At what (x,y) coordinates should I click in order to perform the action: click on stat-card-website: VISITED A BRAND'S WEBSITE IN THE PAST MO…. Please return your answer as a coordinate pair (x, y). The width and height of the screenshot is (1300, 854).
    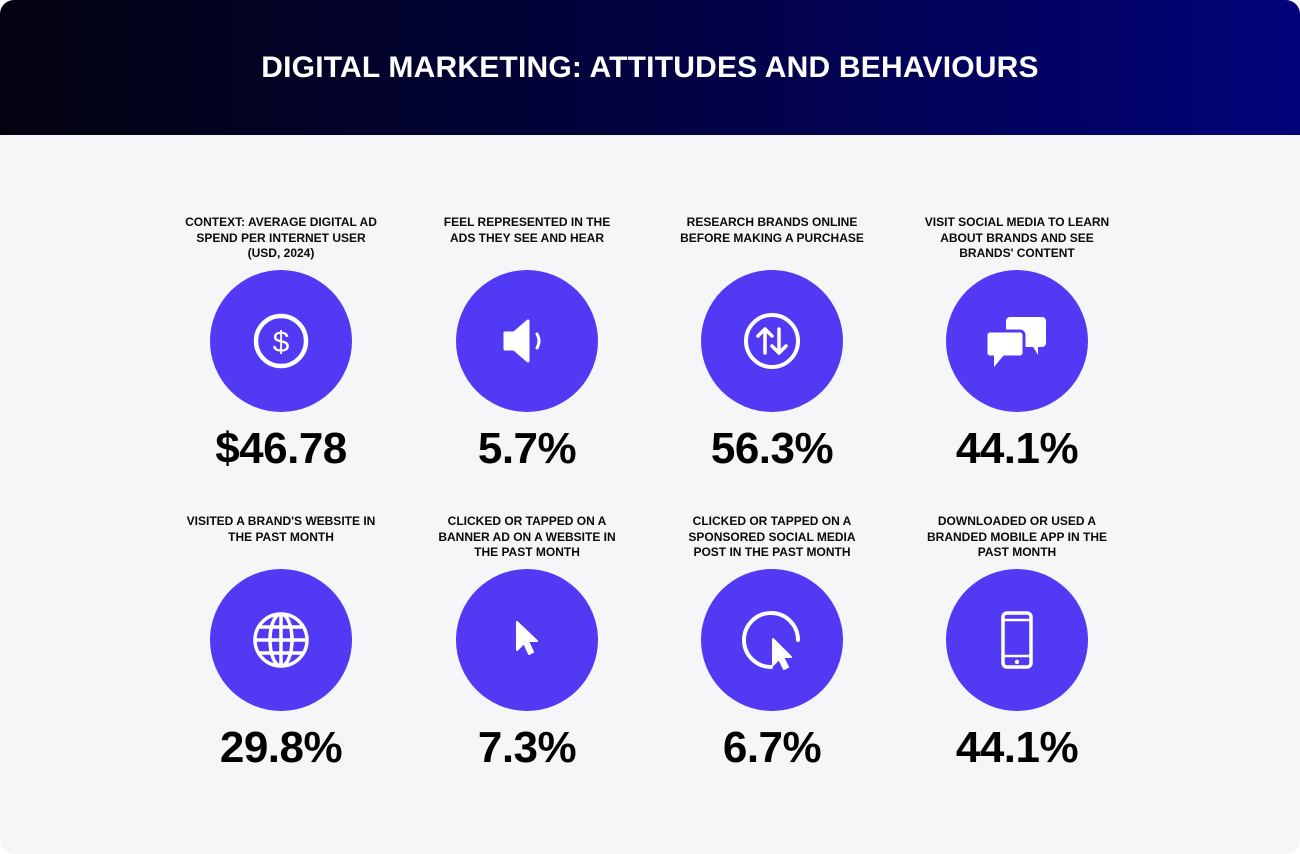
    Looking at the image, I should click on (281, 643).